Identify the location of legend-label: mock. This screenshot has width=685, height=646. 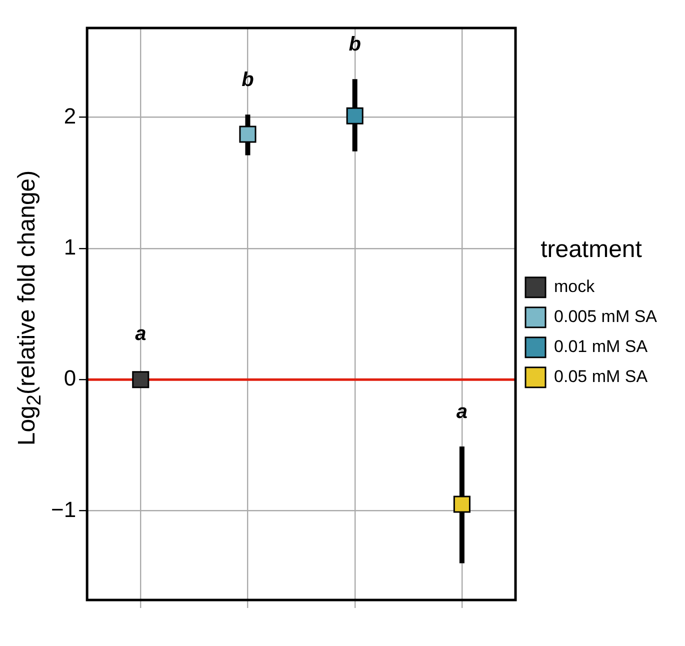
(575, 286).